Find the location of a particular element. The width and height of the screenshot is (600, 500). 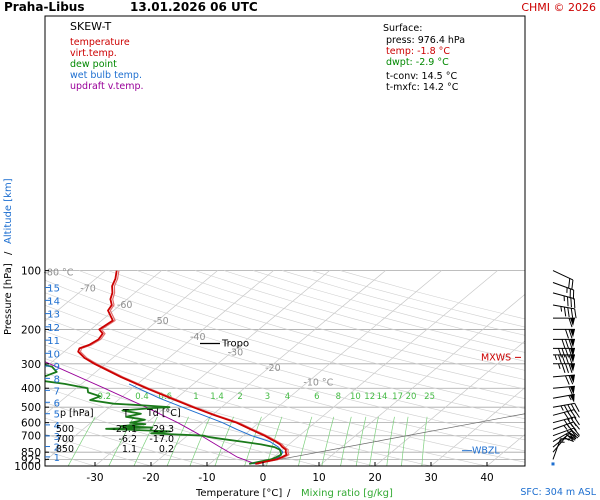

altitude-tick-14: 14 is located at coordinates (53, 301).